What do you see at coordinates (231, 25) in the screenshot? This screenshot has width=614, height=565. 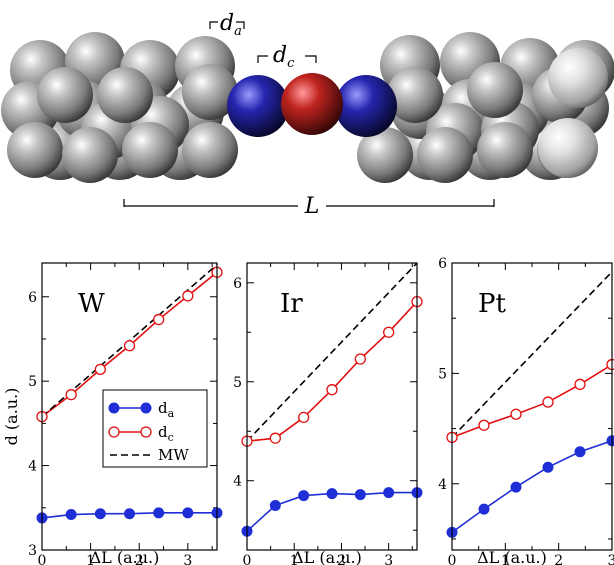 I see `da-label: da` at bounding box center [231, 25].